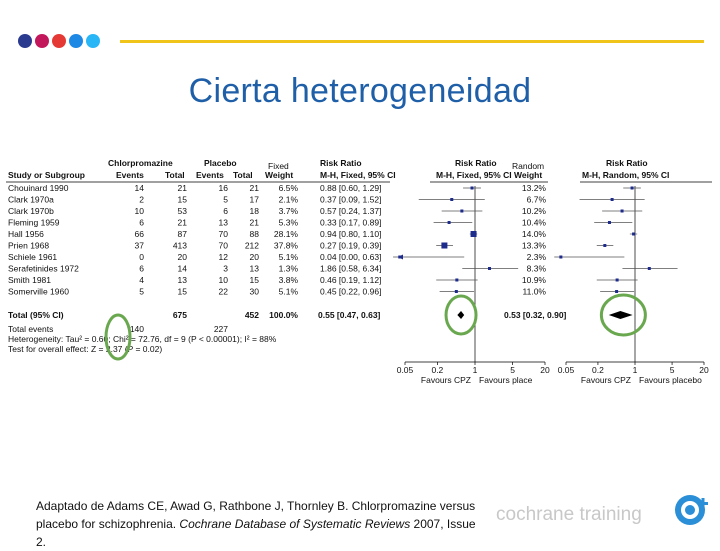 The image size is (720, 551). What do you see at coordinates (350, 234) in the screenshot?
I see `study-ci-fixed: 0.94 [0.80, 1.10]` at bounding box center [350, 234].